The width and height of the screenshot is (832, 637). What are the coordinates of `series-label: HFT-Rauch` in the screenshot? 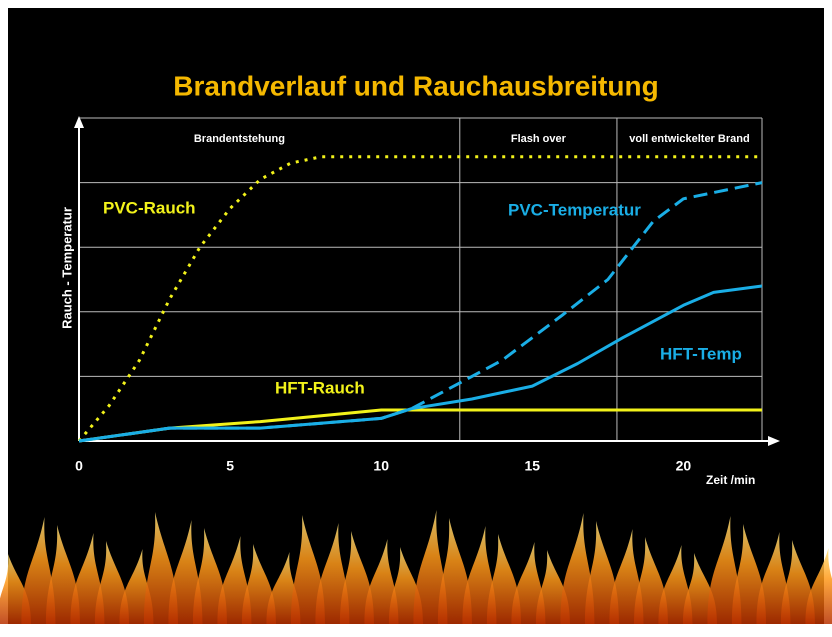 It's located at (320, 387).